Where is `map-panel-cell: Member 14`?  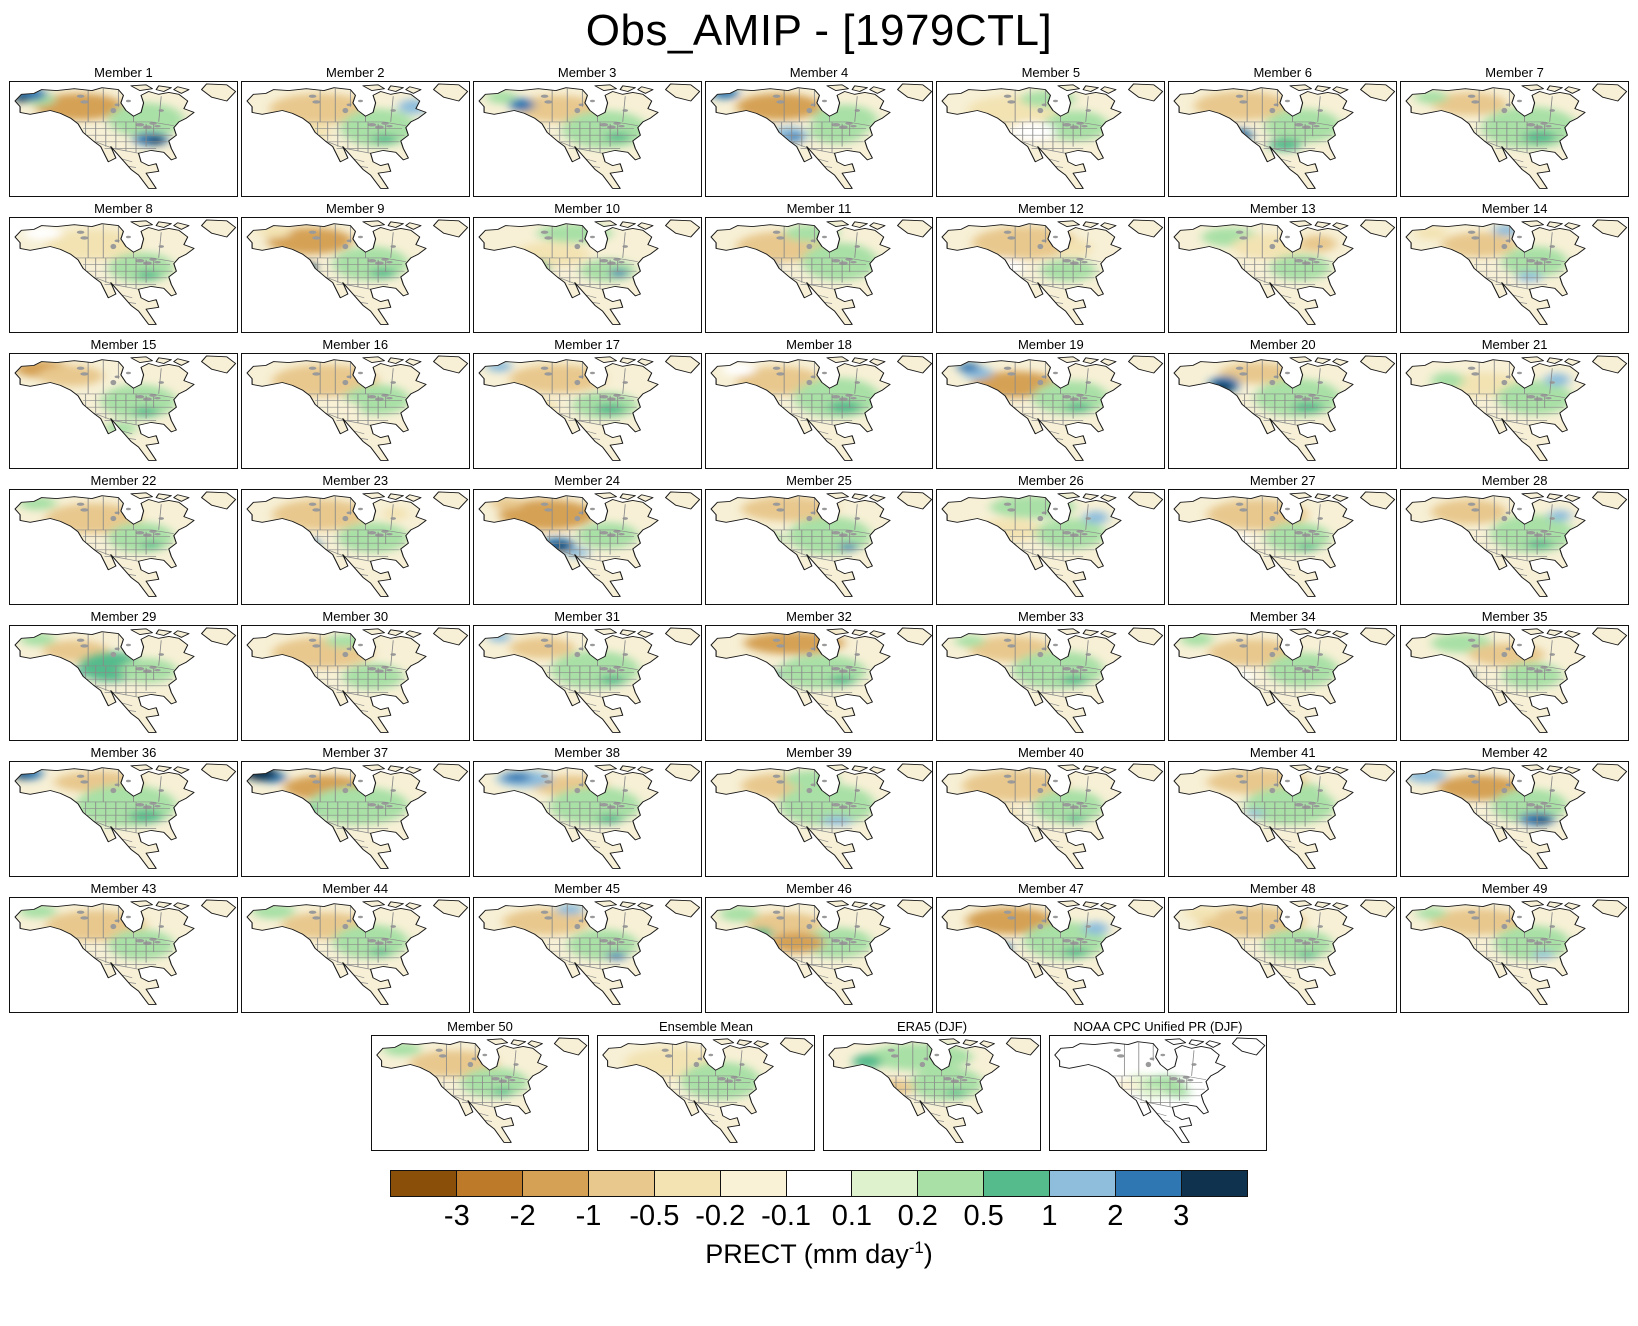
map-panel-cell: Member 14 is located at coordinates (1514, 266).